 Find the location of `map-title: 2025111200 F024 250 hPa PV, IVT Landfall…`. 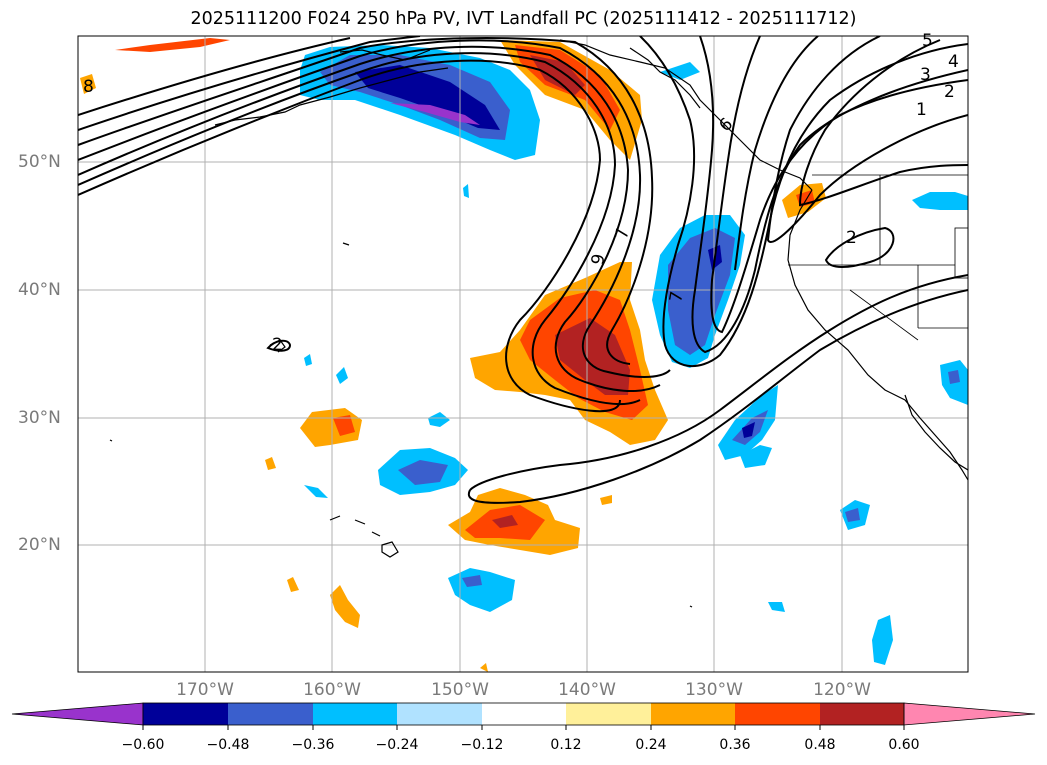

map-title: 2025111200 F024 250 hPa PV, IVT Landfall… is located at coordinates (523, 19).